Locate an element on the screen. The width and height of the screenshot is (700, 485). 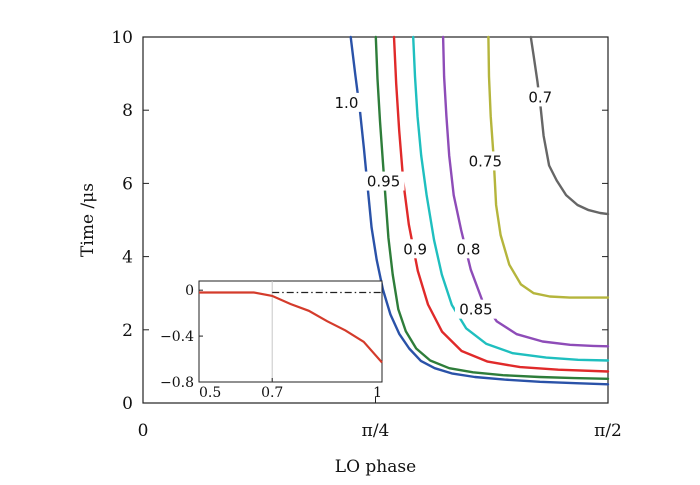
contour-label-0-7: 0.7 is located at coordinates (540, 97).